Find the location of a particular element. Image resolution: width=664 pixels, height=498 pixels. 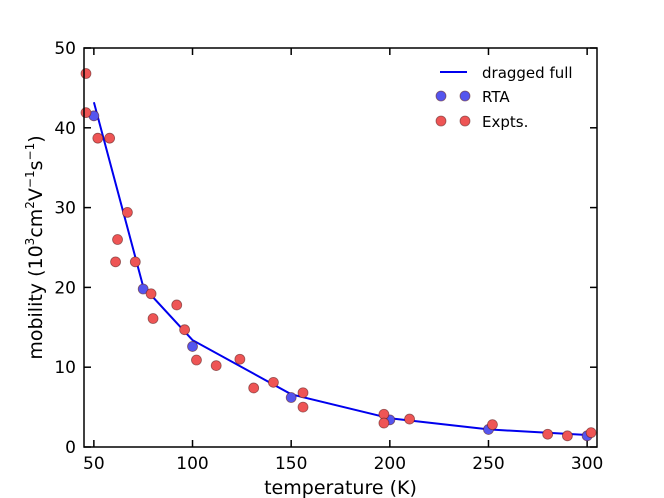

legend-label: dragged full is located at coordinates (527, 73).